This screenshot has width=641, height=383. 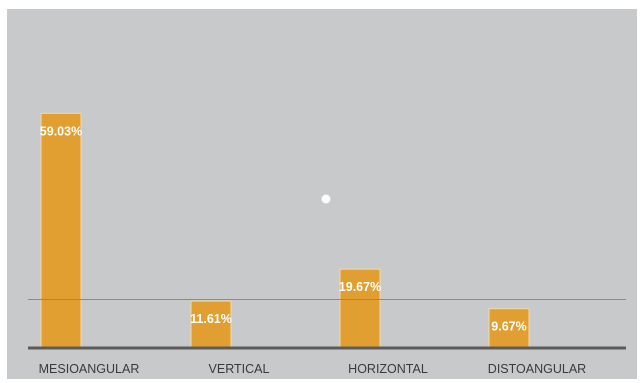 I want to click on bar-mesioangular, so click(x=61, y=230).